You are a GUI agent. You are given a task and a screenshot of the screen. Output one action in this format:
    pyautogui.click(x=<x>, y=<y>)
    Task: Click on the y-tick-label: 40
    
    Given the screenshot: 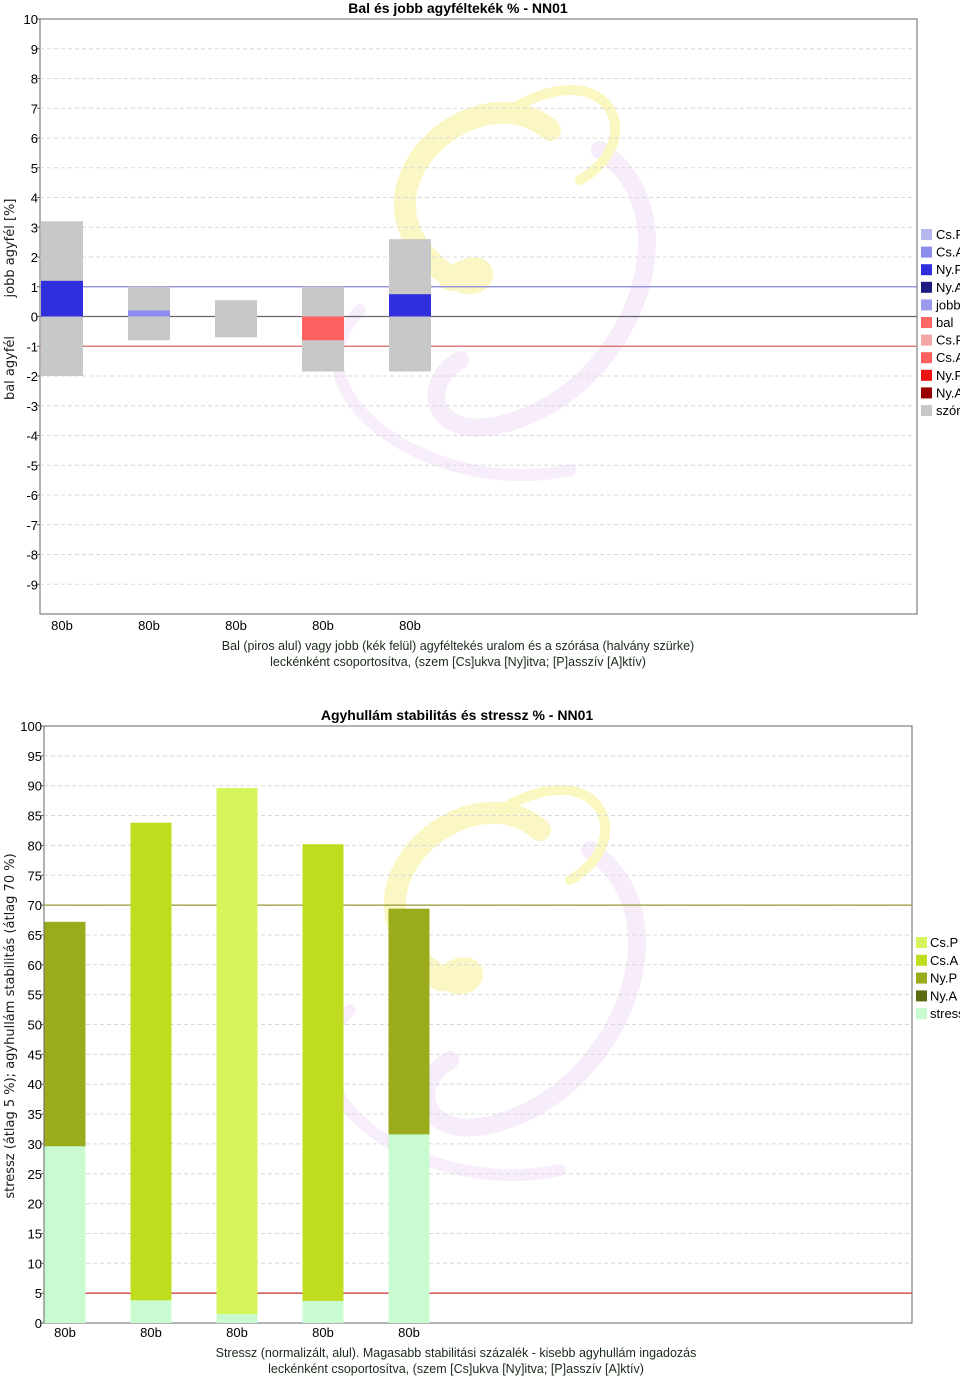 What is the action you would take?
    pyautogui.click(x=35, y=1084)
    